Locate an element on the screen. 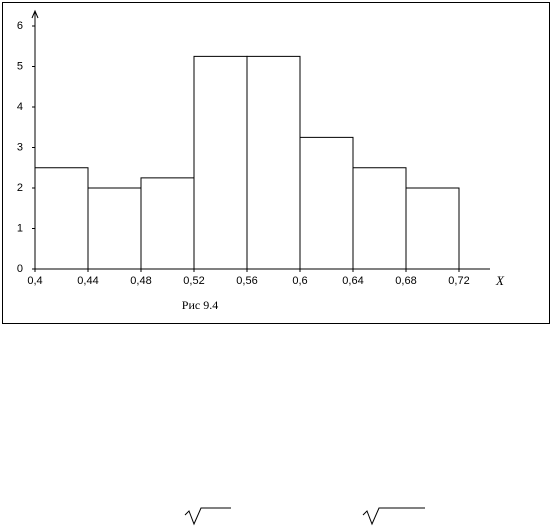 The image size is (553, 532). y-tick-label: 5 is located at coordinates (20, 66).